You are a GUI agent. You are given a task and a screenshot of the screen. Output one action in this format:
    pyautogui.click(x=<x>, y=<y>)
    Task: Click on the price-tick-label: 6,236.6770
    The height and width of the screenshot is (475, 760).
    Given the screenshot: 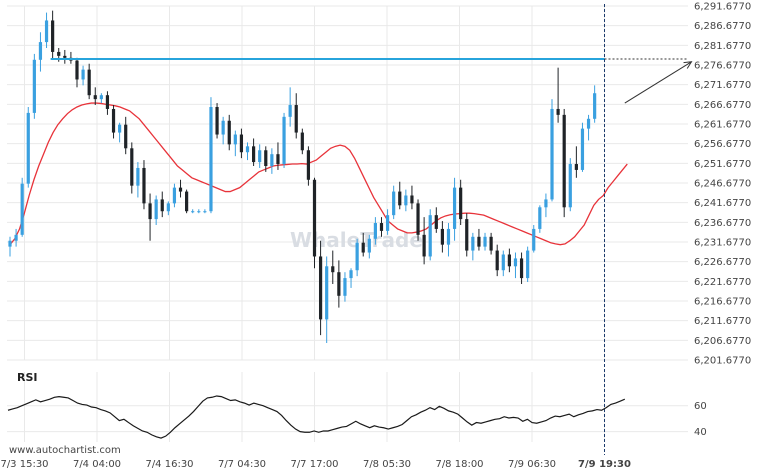 What is the action you would take?
    pyautogui.click(x=722, y=223)
    